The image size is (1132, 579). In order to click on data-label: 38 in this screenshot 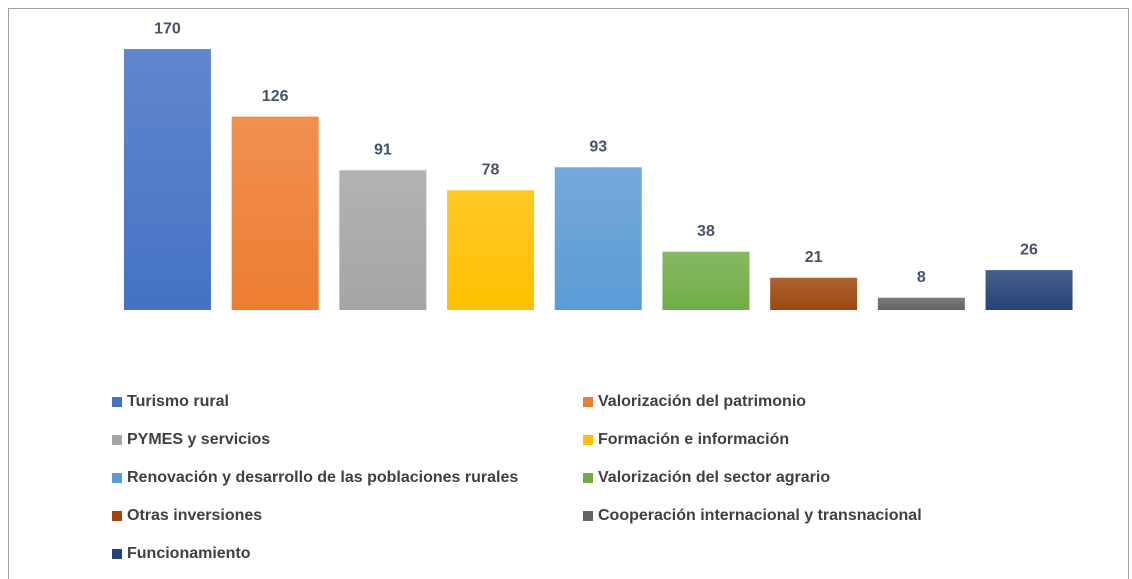, I will do `click(706, 231)`.